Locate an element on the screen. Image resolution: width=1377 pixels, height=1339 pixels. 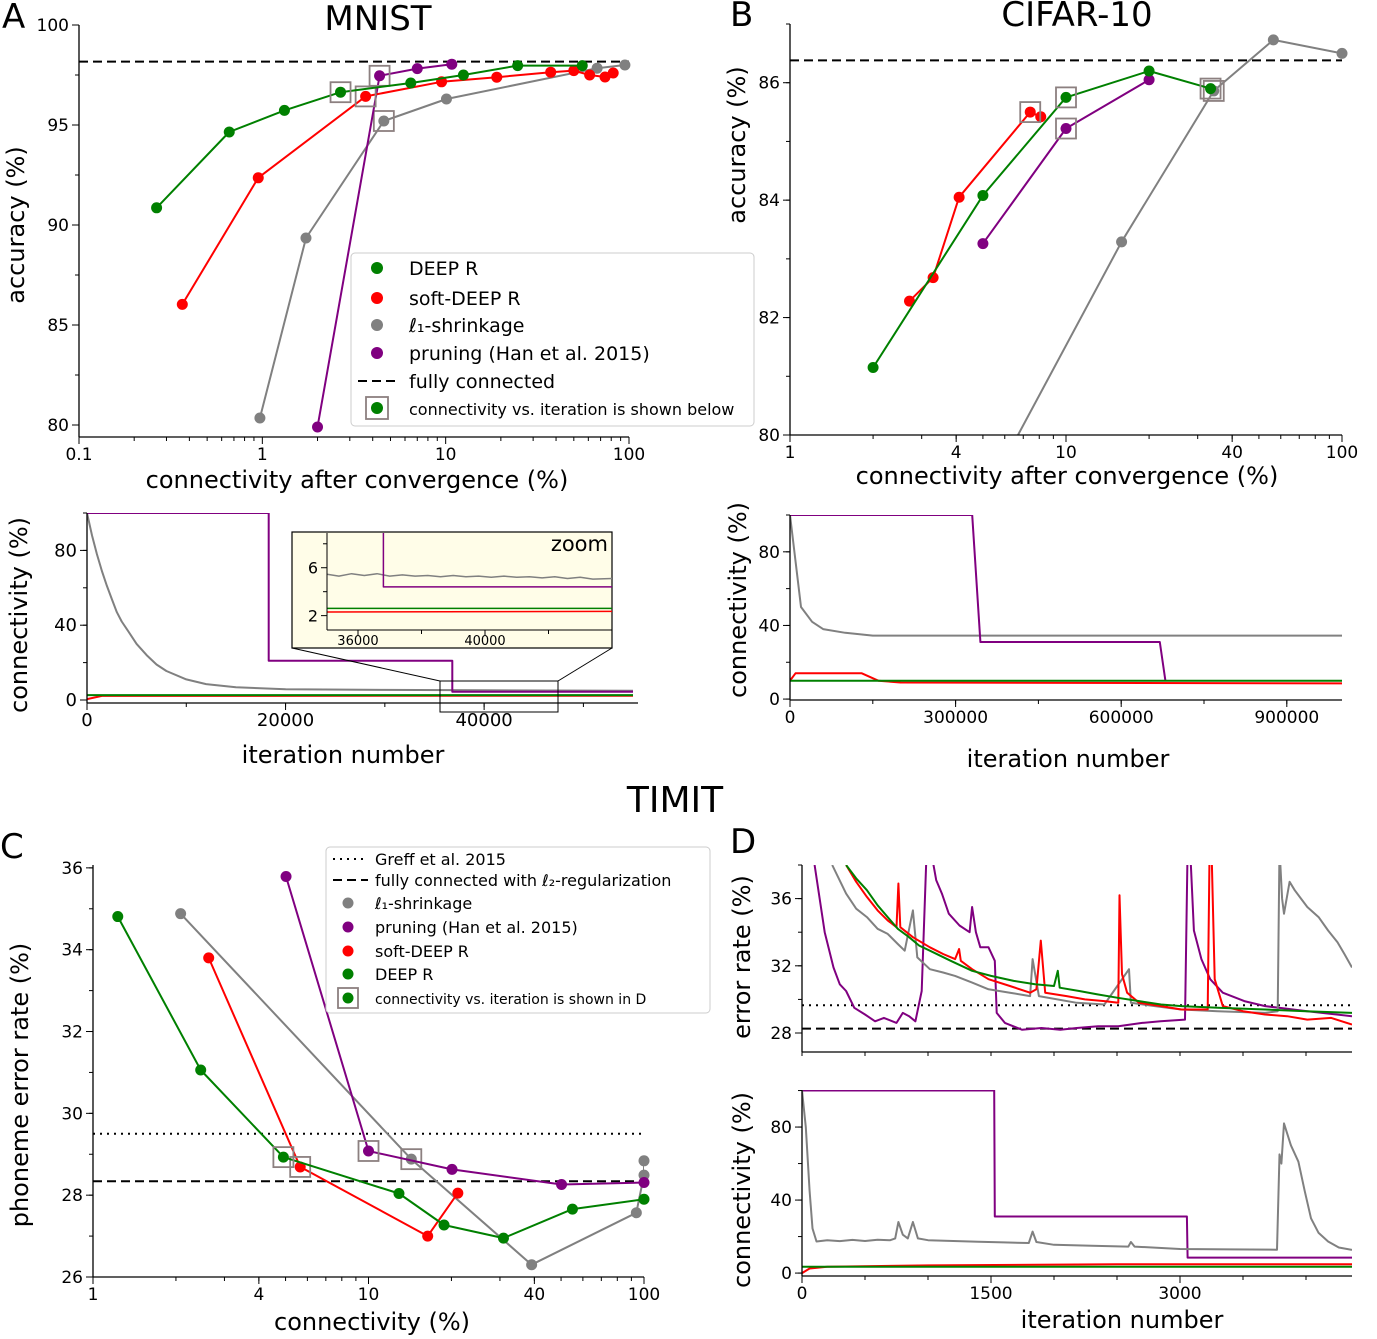
x-tick-label: 0 is located at coordinates (790, 718).